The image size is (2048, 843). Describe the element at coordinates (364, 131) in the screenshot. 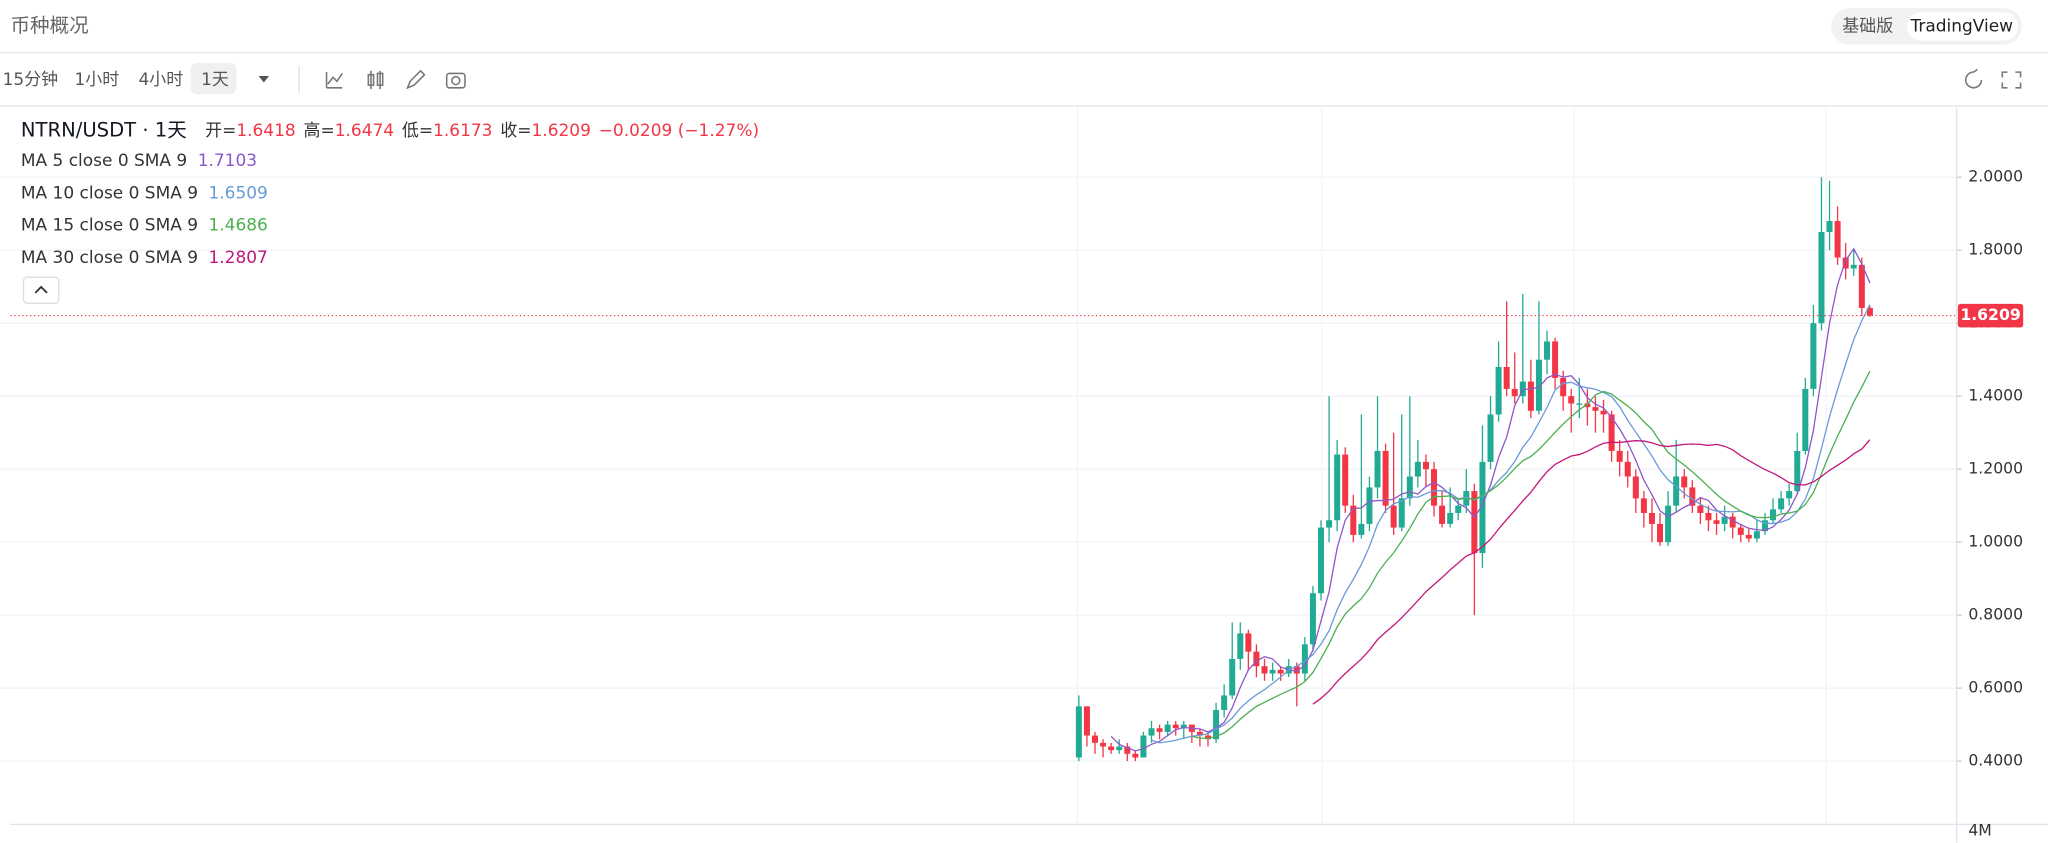

I see `ohlc-value: 1.6474` at that location.